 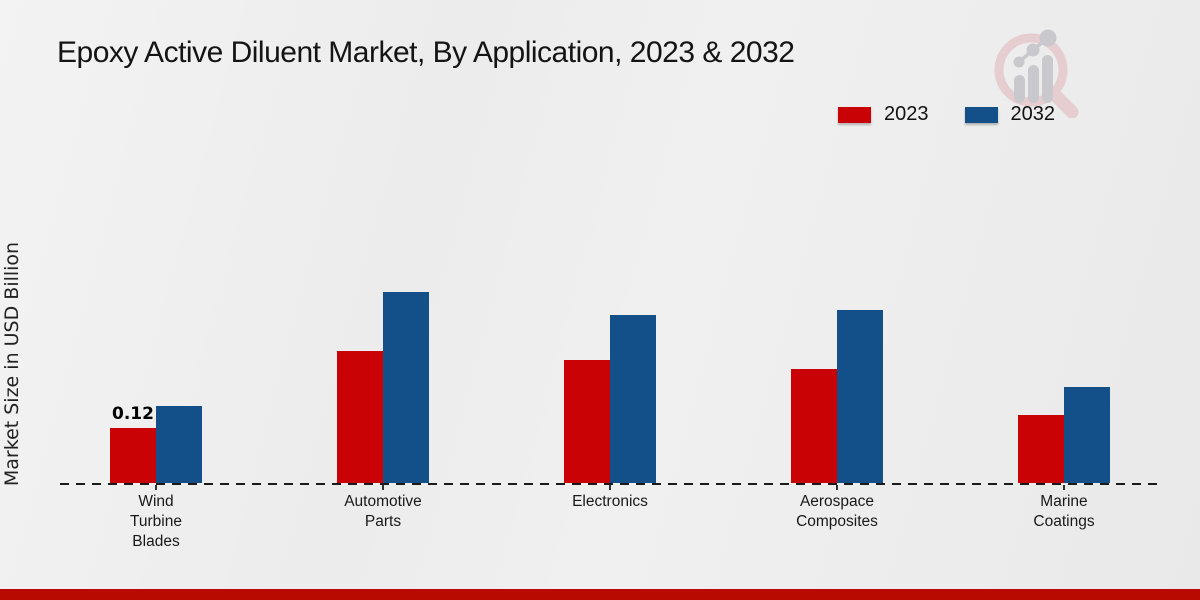 What do you see at coordinates (610, 501) in the screenshot?
I see `category-label-electronics: Electronics` at bounding box center [610, 501].